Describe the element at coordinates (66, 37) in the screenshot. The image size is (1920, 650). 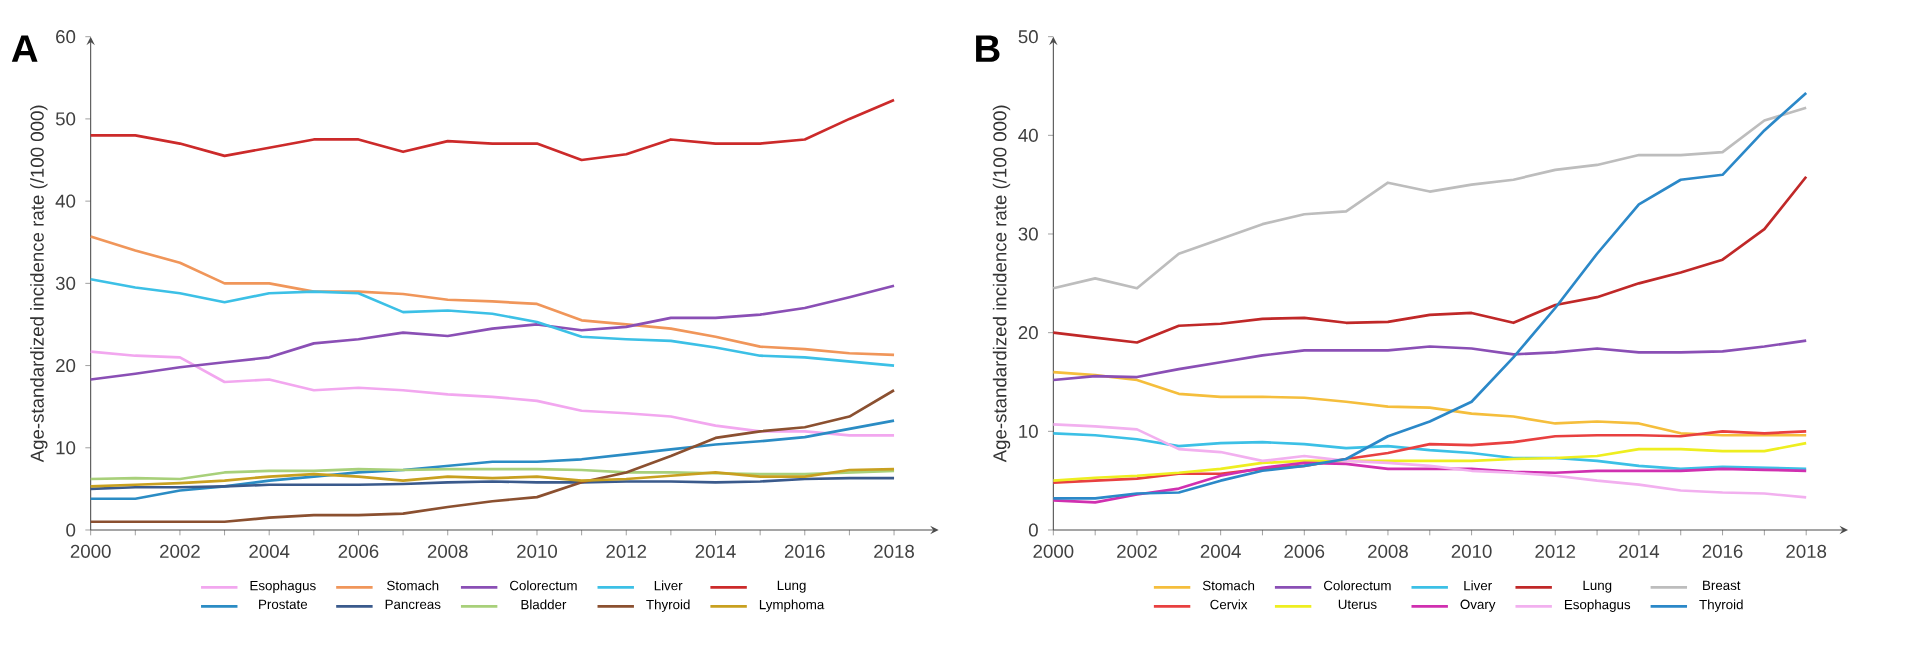
I see `y-tick-label: 60` at that location.